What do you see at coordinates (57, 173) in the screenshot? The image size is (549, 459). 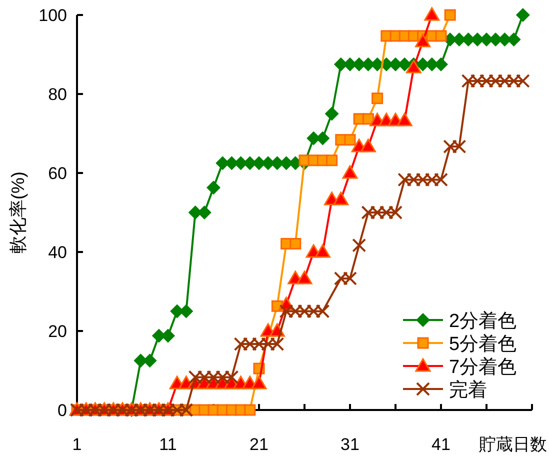 I see `y-tick-label: 60` at bounding box center [57, 173].